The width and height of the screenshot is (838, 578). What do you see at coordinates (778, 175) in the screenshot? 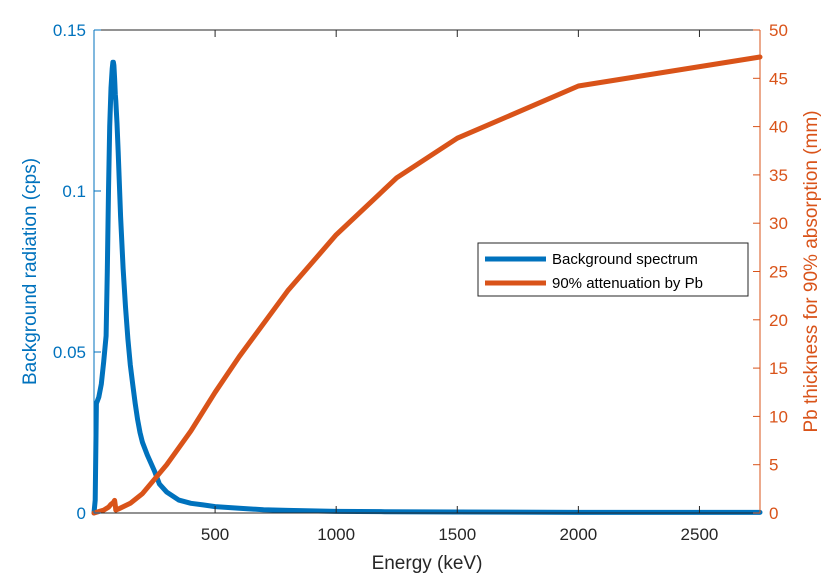
I see `right-y-tick-label: 35` at bounding box center [778, 175].